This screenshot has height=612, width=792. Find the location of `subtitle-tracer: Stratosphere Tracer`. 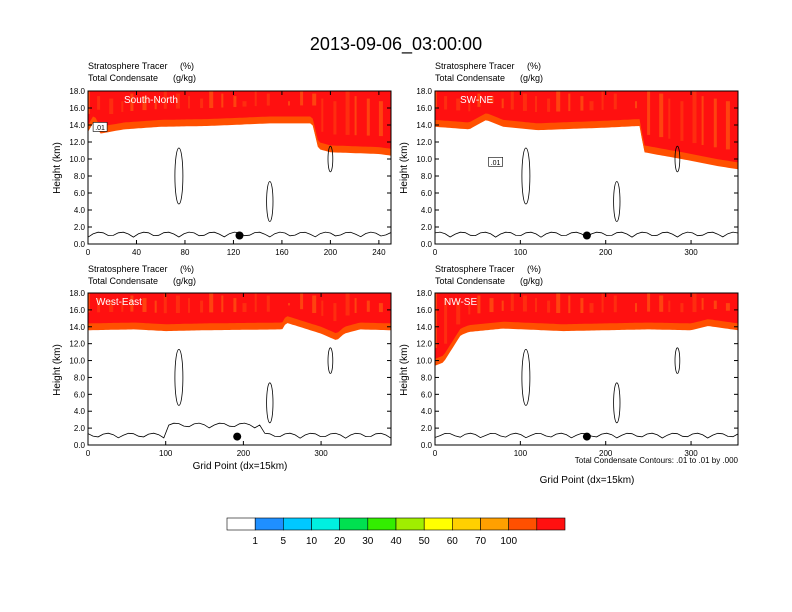

subtitle-tracer: Stratosphere Tracer is located at coordinates (475, 269).